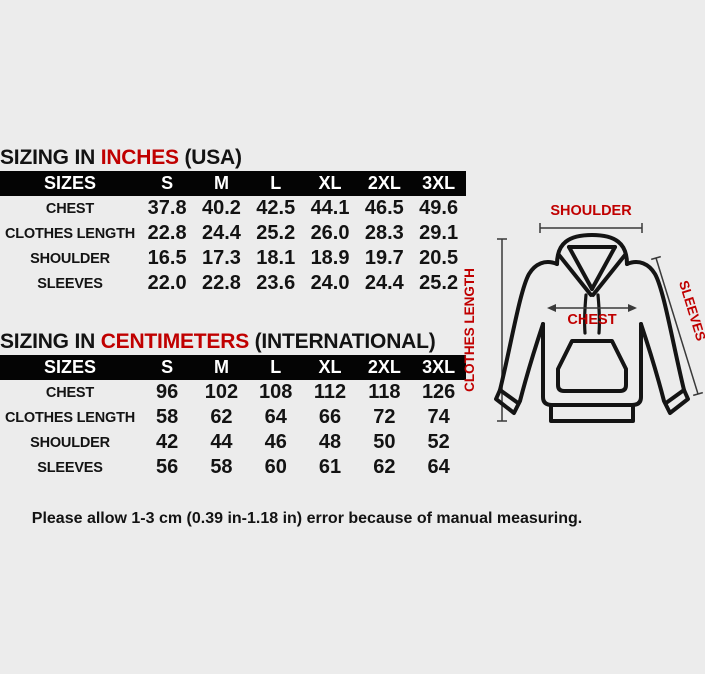  What do you see at coordinates (330, 392) in the screenshot?
I see `size-value: 112` at bounding box center [330, 392].